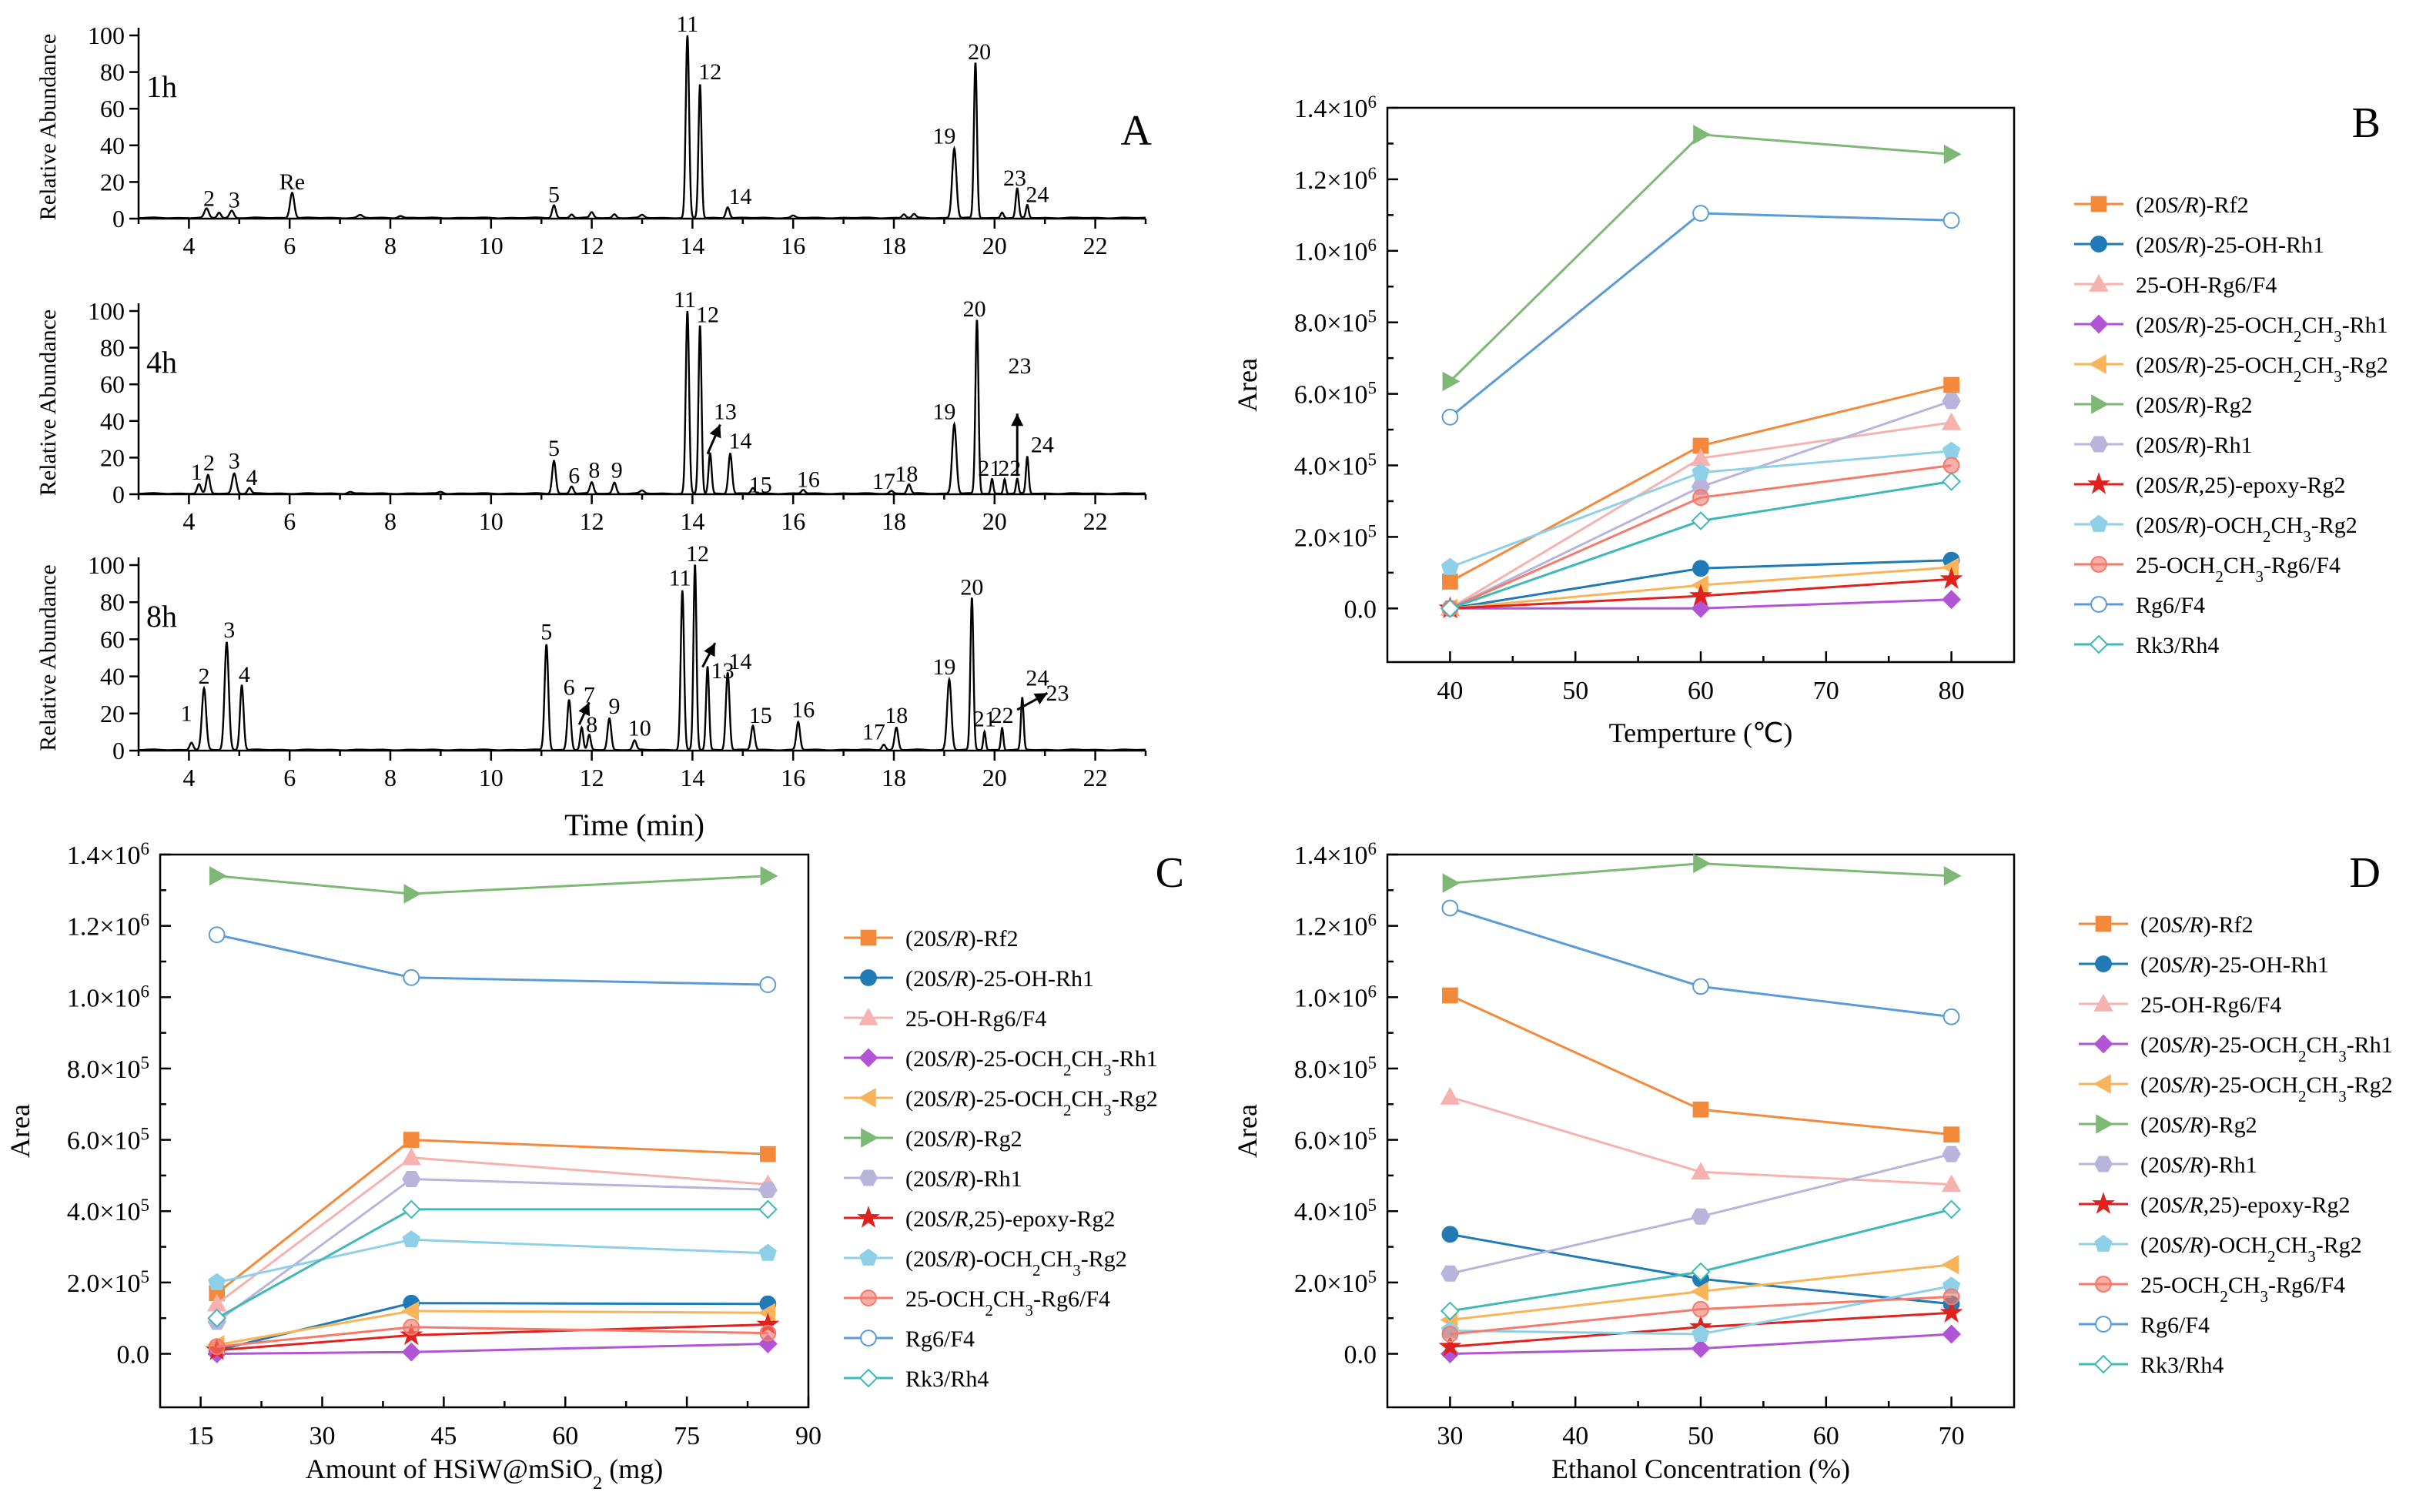  Describe the element at coordinates (760, 485) in the screenshot. I see `peak-label: 15` at that location.